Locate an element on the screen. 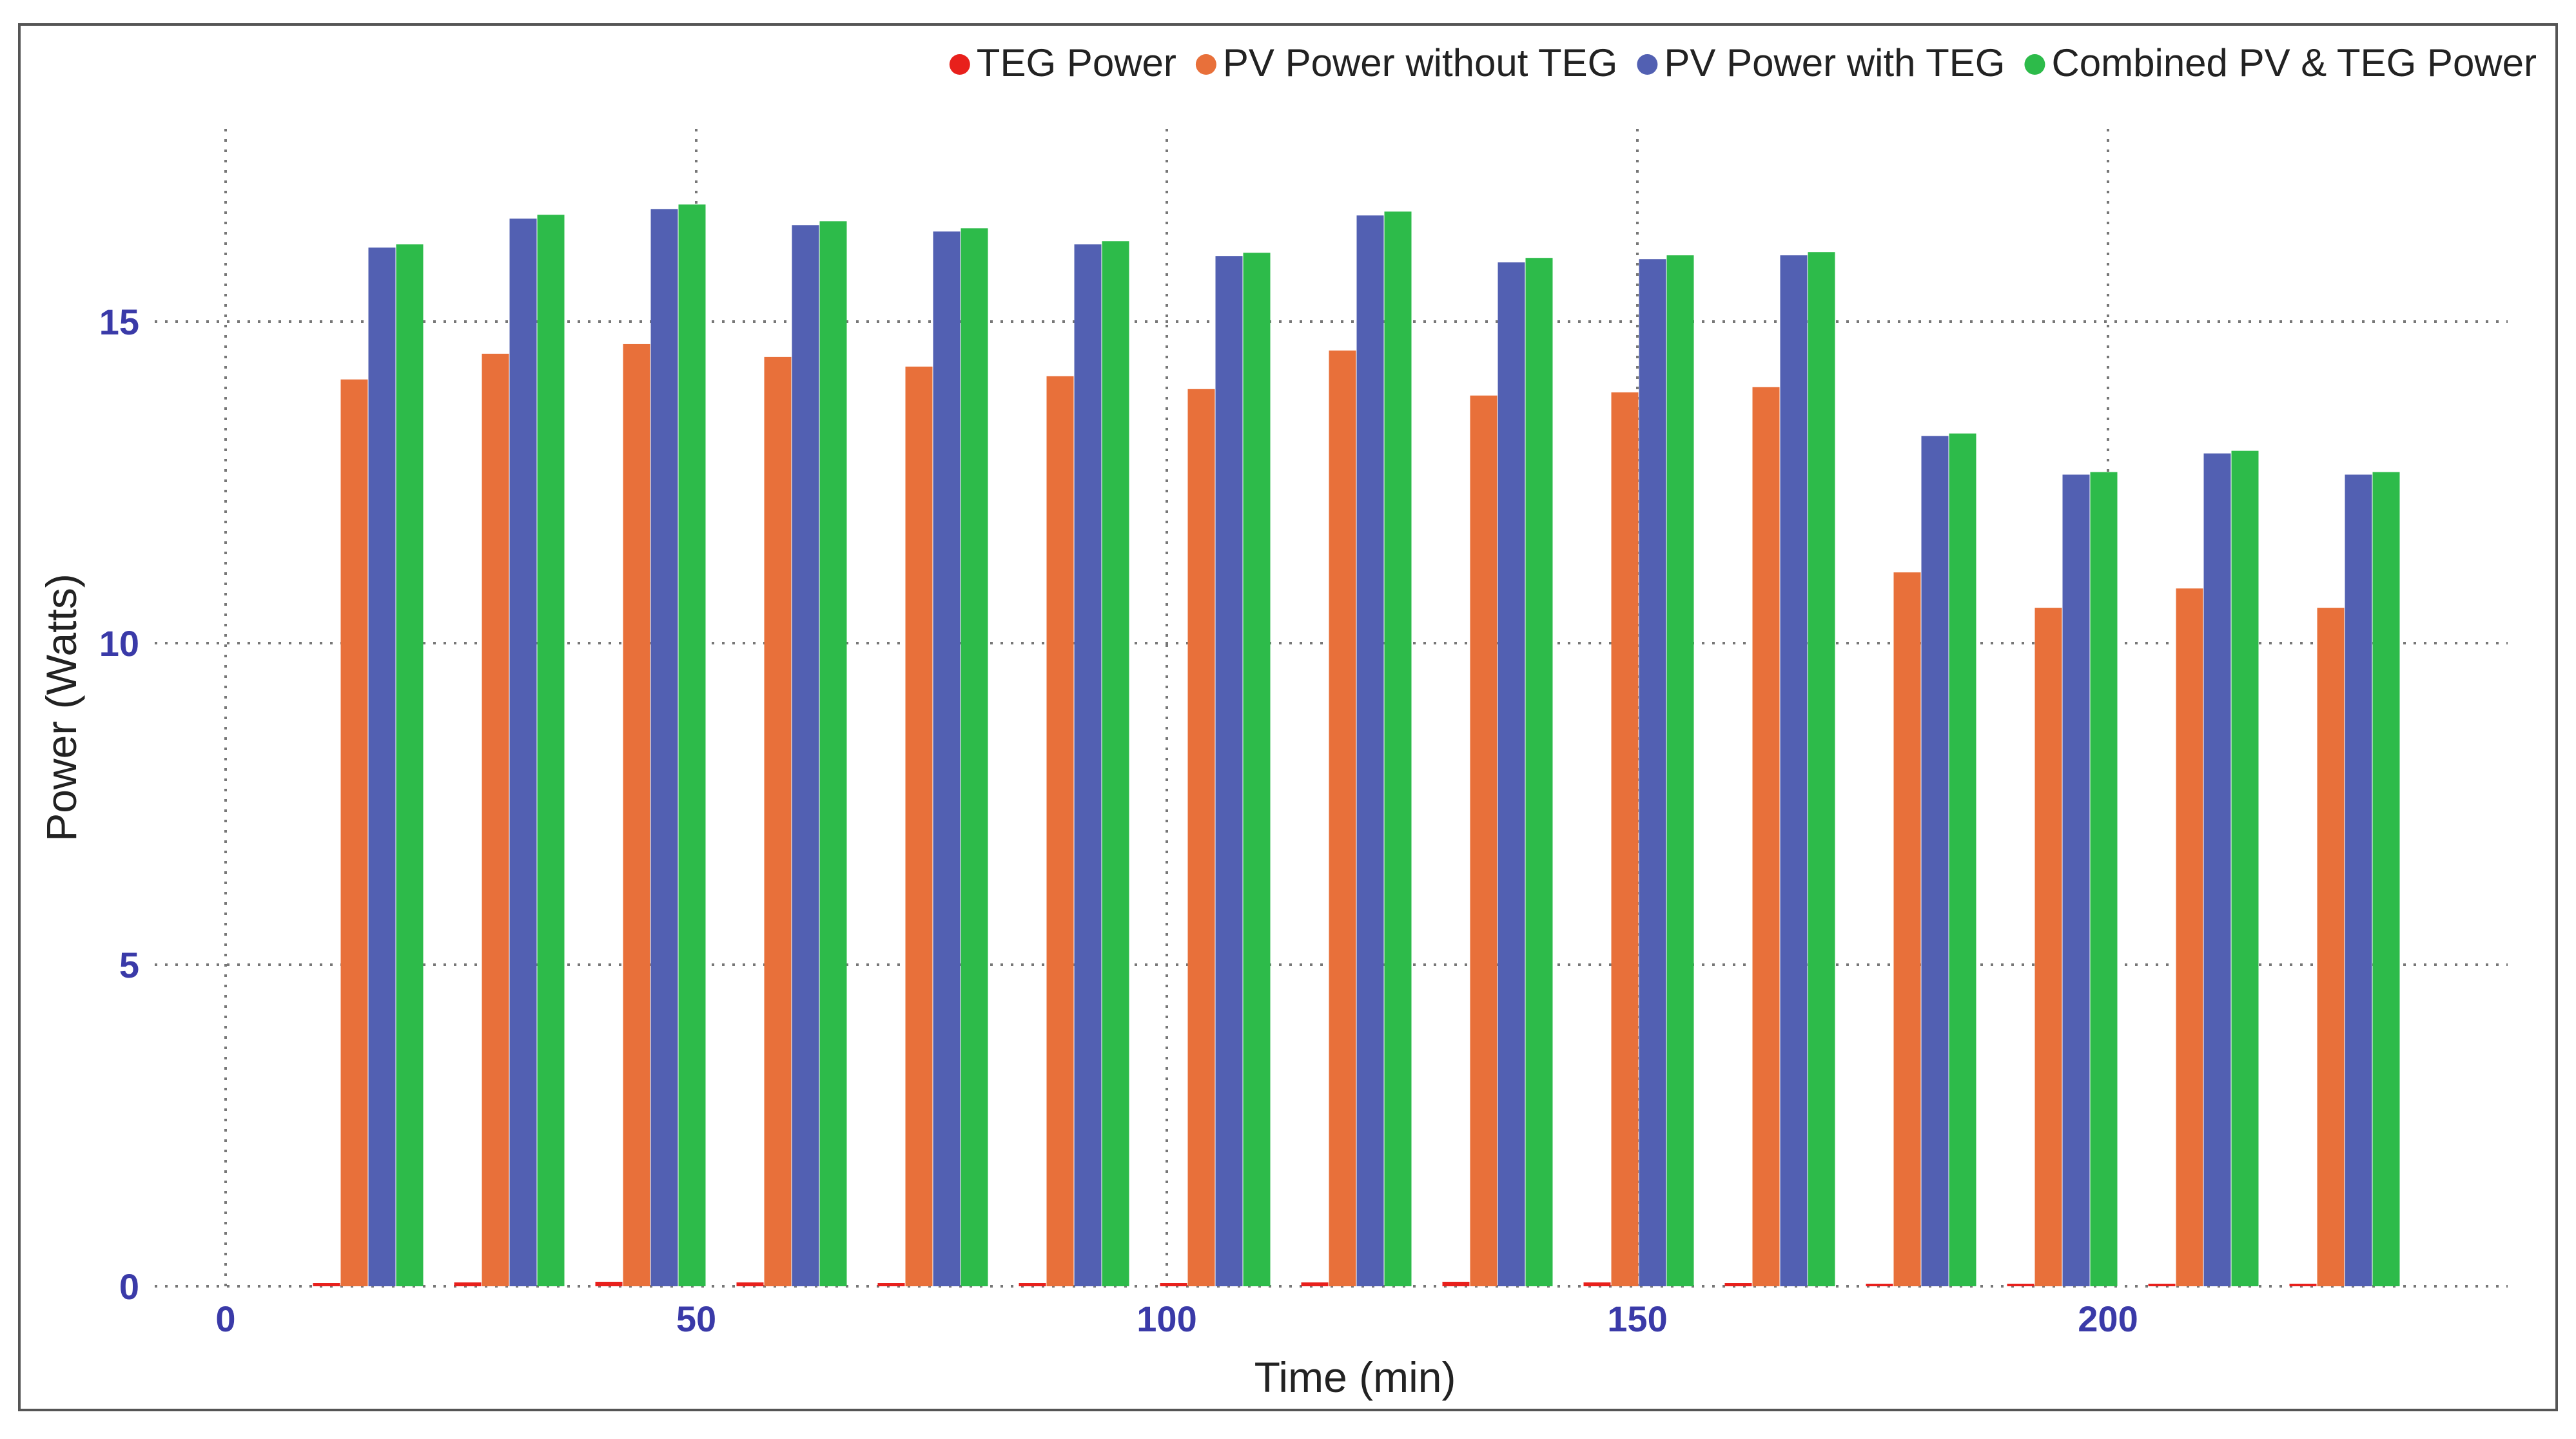 The width and height of the screenshot is (2576, 1439). legend-label: TEG Power is located at coordinates (1076, 62).